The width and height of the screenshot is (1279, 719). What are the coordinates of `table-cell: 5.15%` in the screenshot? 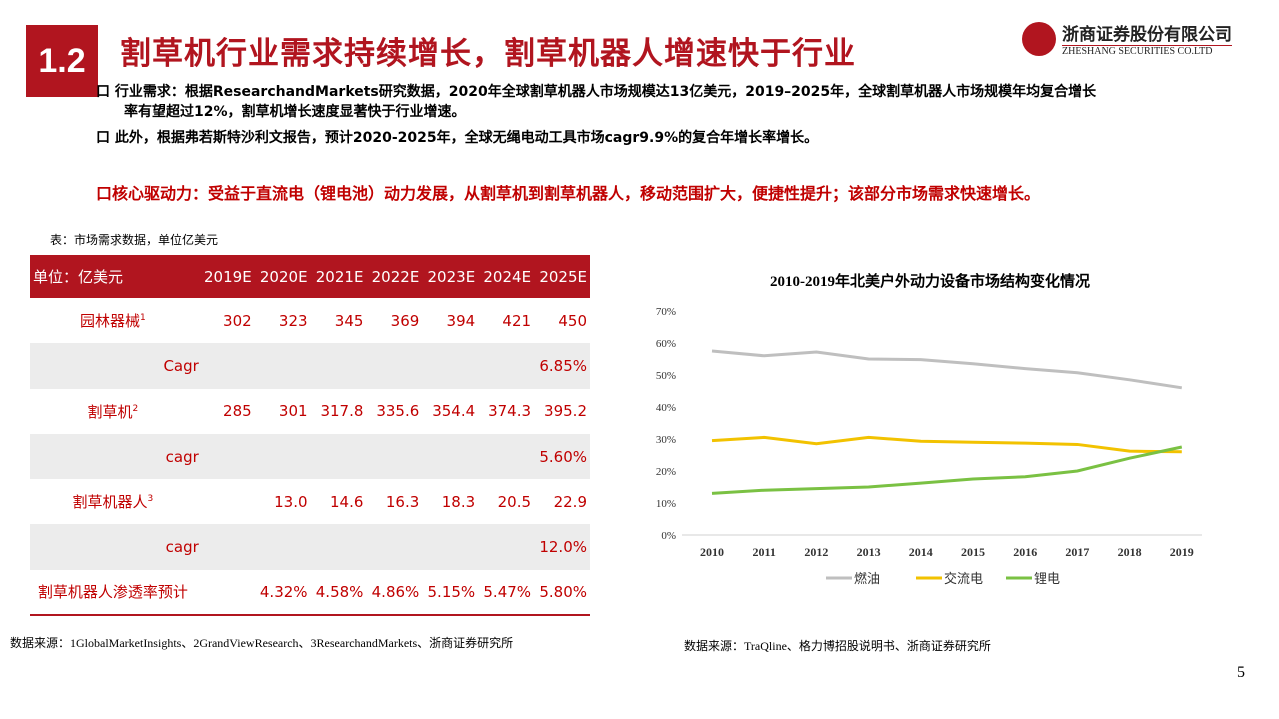 It's located at (450, 593).